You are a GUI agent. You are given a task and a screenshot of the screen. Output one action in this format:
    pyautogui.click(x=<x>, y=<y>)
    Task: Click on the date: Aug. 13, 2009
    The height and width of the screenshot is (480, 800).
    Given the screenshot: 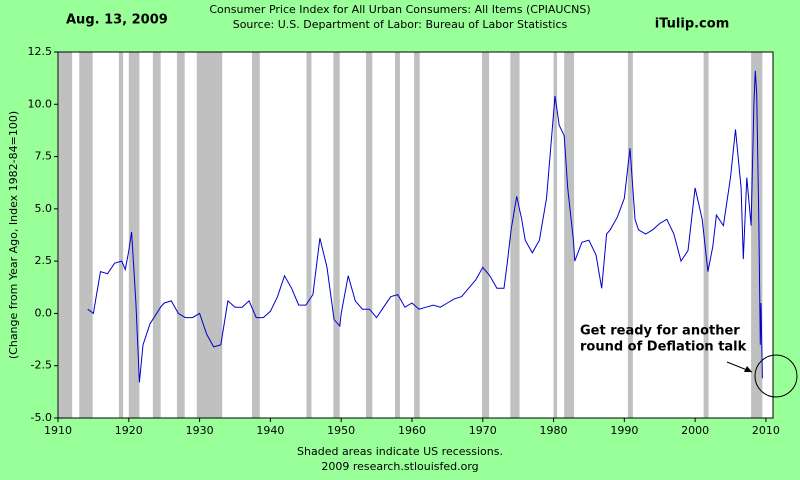 What is the action you would take?
    pyautogui.click(x=117, y=20)
    